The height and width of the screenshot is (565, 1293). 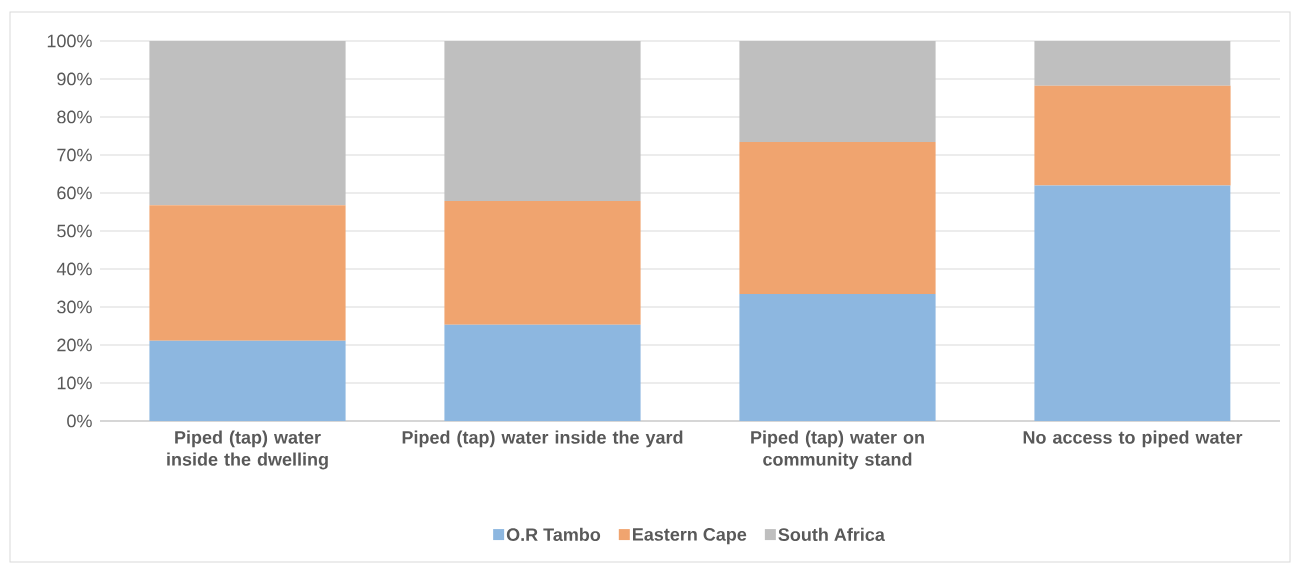 I want to click on y-tick-label: 70%, so click(x=74, y=155).